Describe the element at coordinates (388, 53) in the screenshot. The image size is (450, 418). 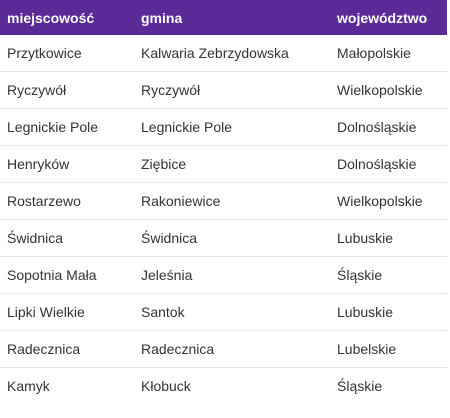
I see `cell-voivodeship: Małopolskie` at that location.